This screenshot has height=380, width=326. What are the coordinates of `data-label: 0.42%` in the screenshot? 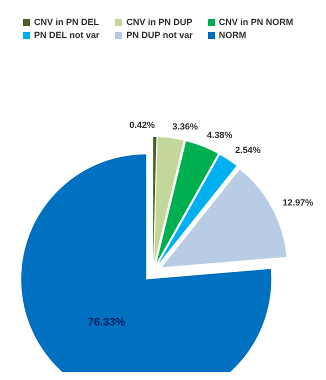 It's located at (142, 125).